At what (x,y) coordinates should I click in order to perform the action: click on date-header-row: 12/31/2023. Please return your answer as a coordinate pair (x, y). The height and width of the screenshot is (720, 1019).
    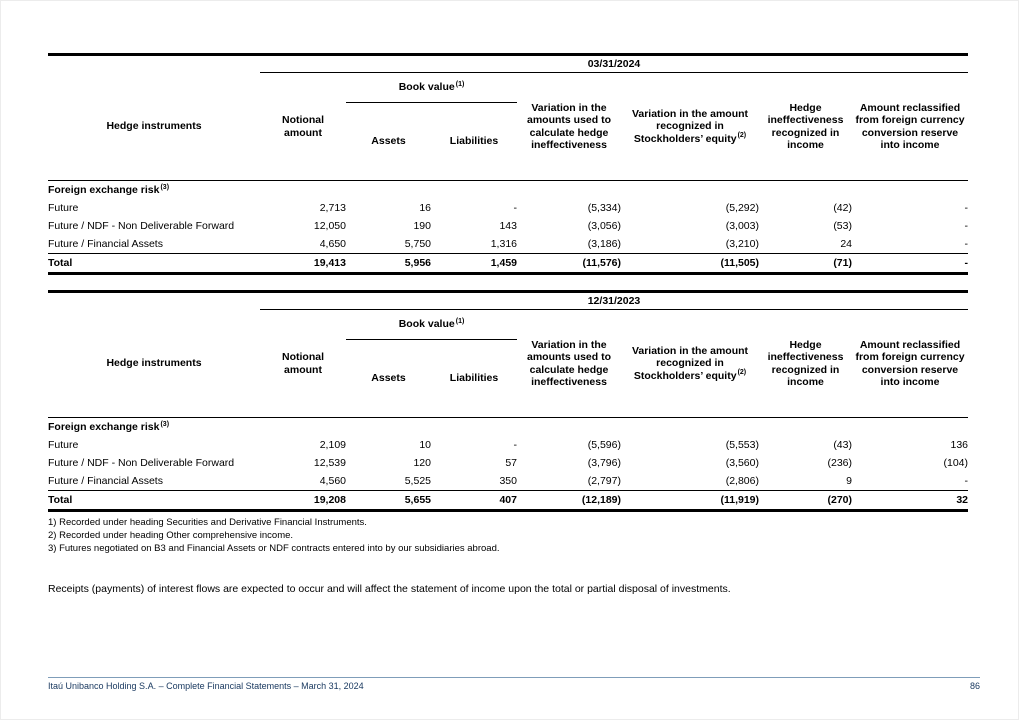
    Looking at the image, I should click on (508, 300).